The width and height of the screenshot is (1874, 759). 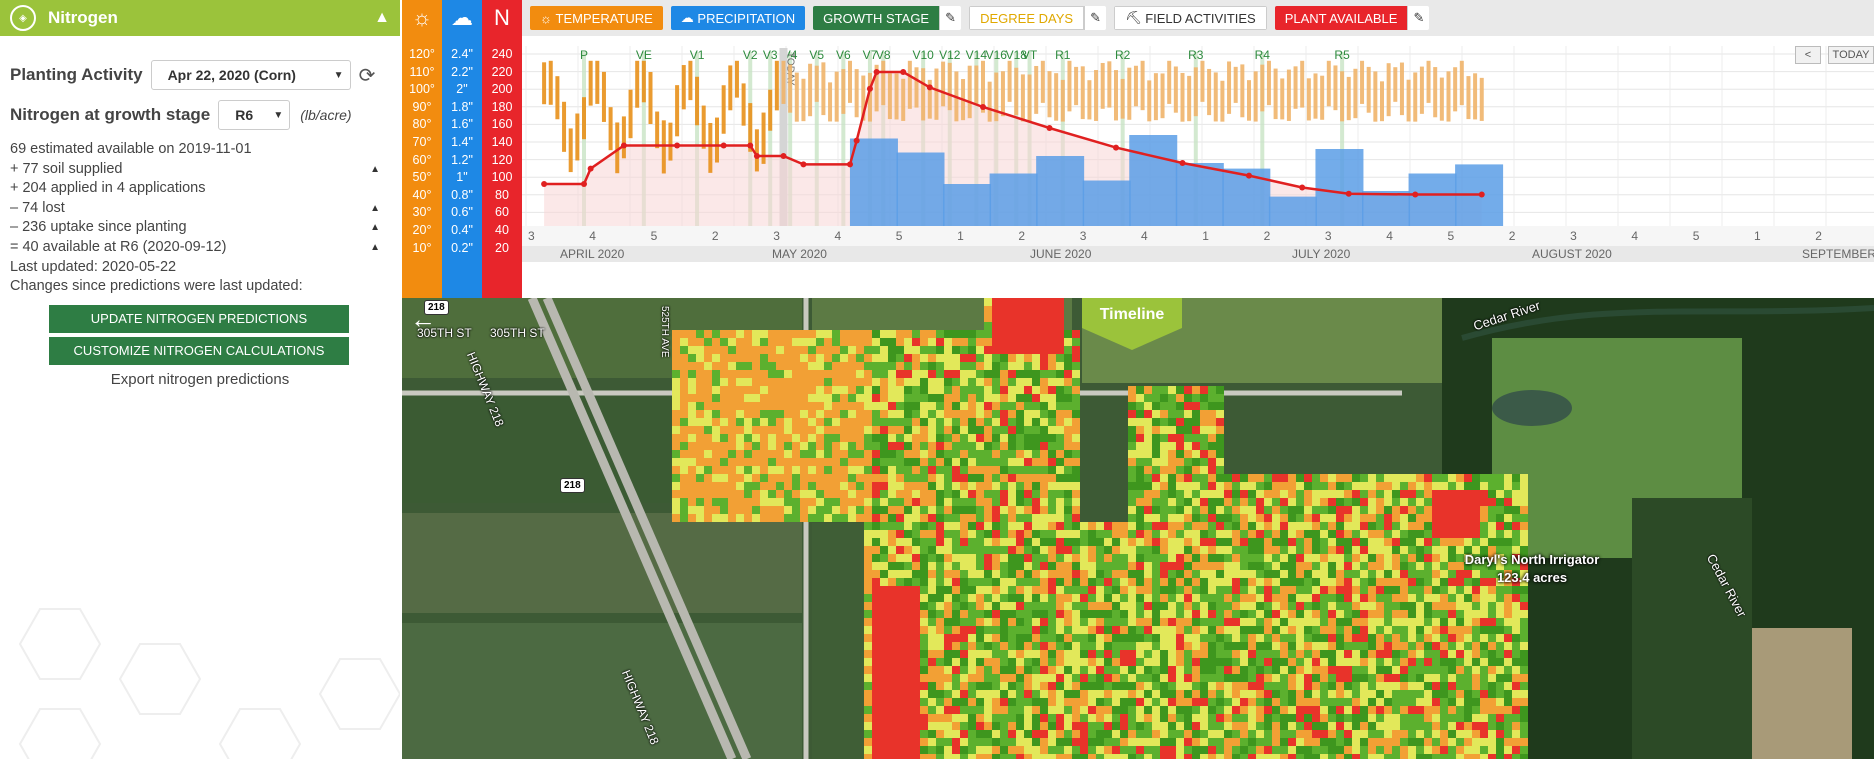 What do you see at coordinates (76, 74) in the screenshot?
I see `planting-activity-label: Planting Activity` at bounding box center [76, 74].